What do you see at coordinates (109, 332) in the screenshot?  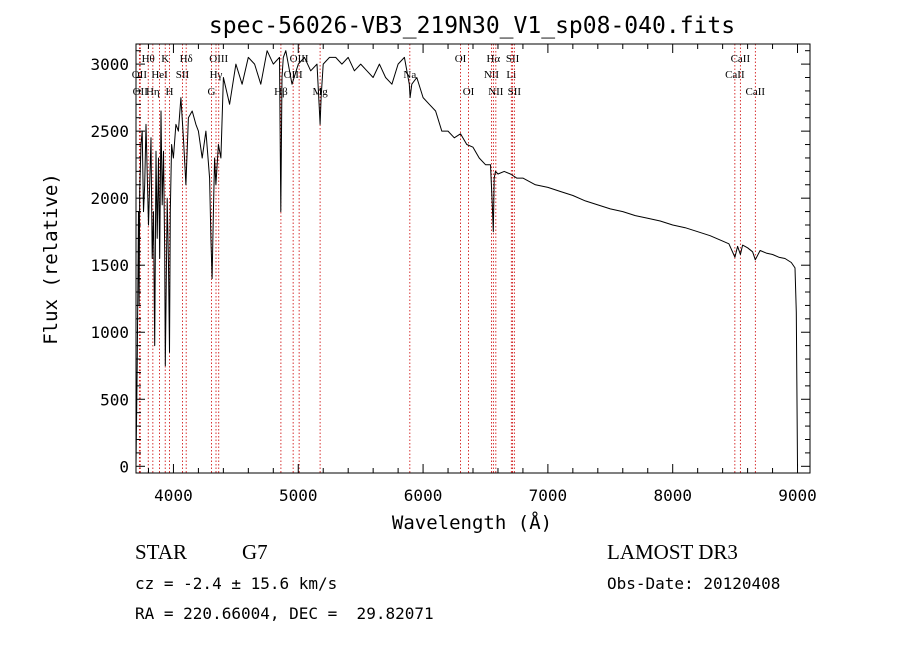 I see `y-tick-label: 1000` at bounding box center [109, 332].